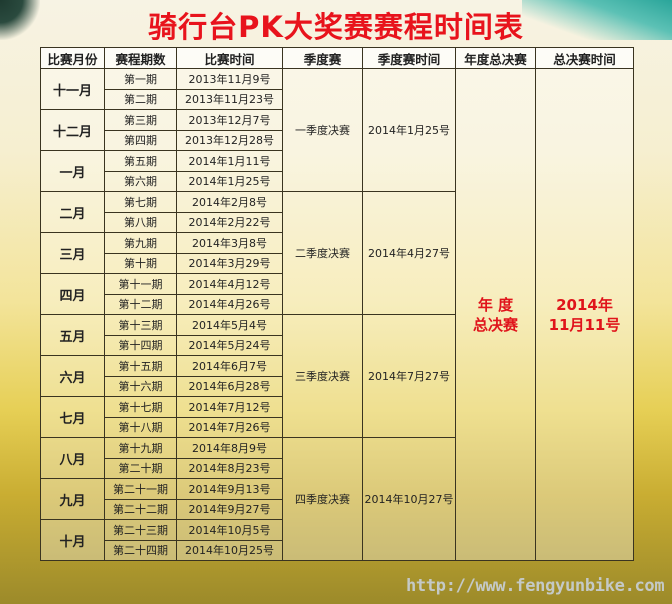 Image resolution: width=672 pixels, height=604 pixels. I want to click on date-cell: 2014年6月7号, so click(229, 366).